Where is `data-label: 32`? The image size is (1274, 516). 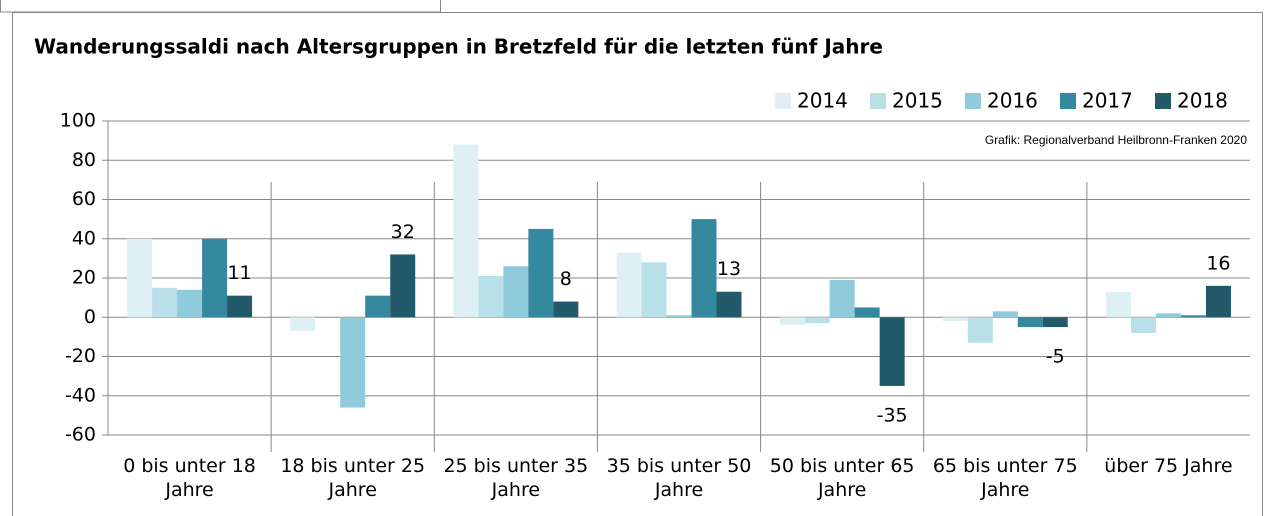
data-label: 32 is located at coordinates (403, 232).